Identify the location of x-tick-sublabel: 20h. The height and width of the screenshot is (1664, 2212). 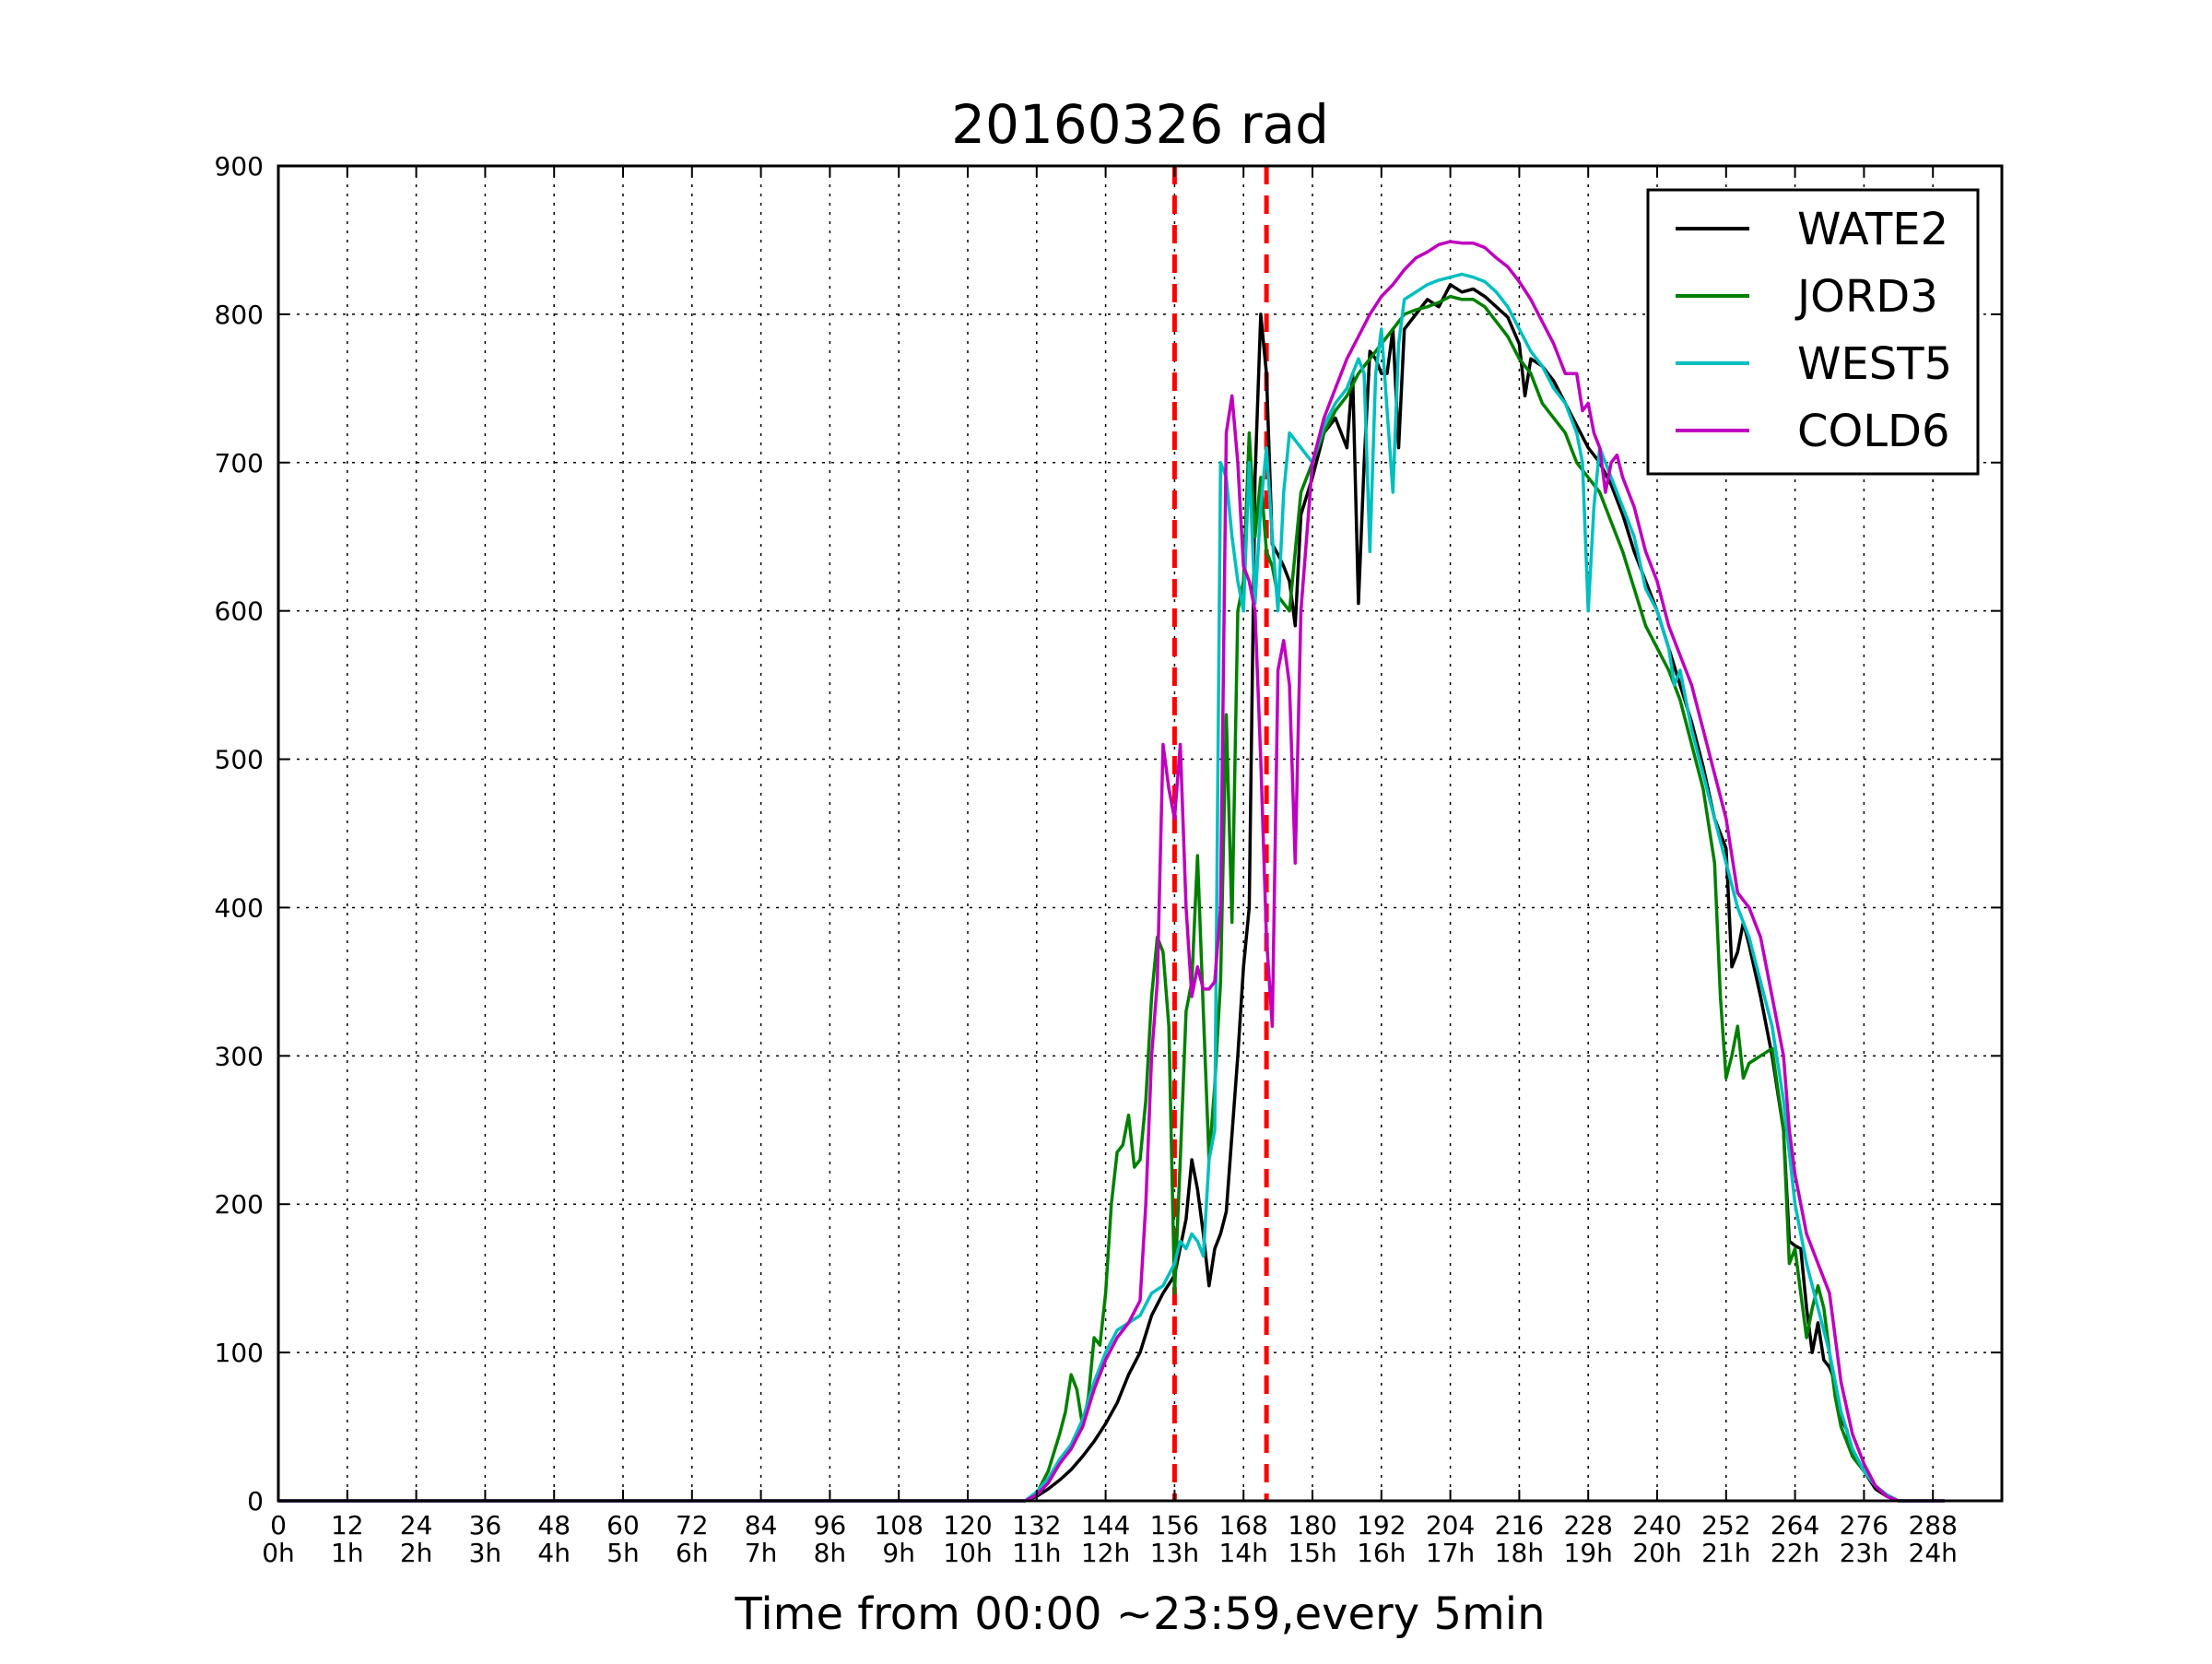
(1656, 1553).